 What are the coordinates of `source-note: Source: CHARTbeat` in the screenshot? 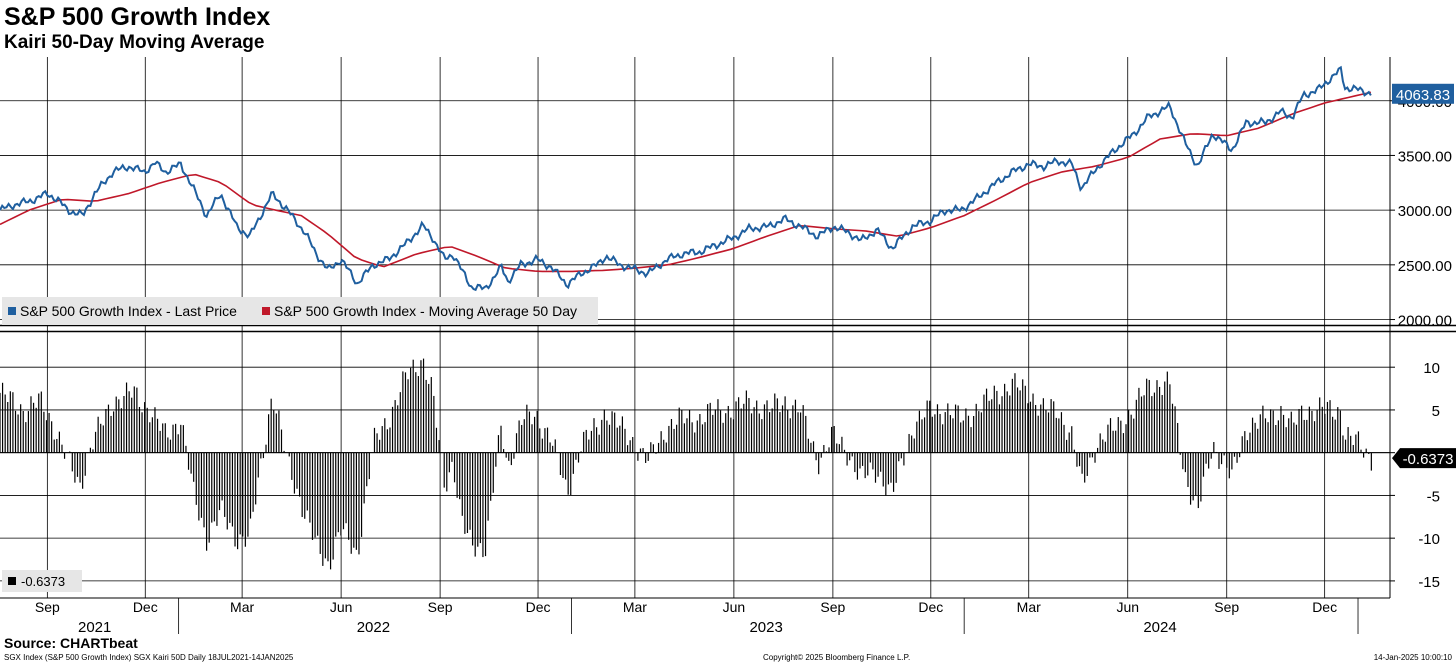 It's located at (71, 643).